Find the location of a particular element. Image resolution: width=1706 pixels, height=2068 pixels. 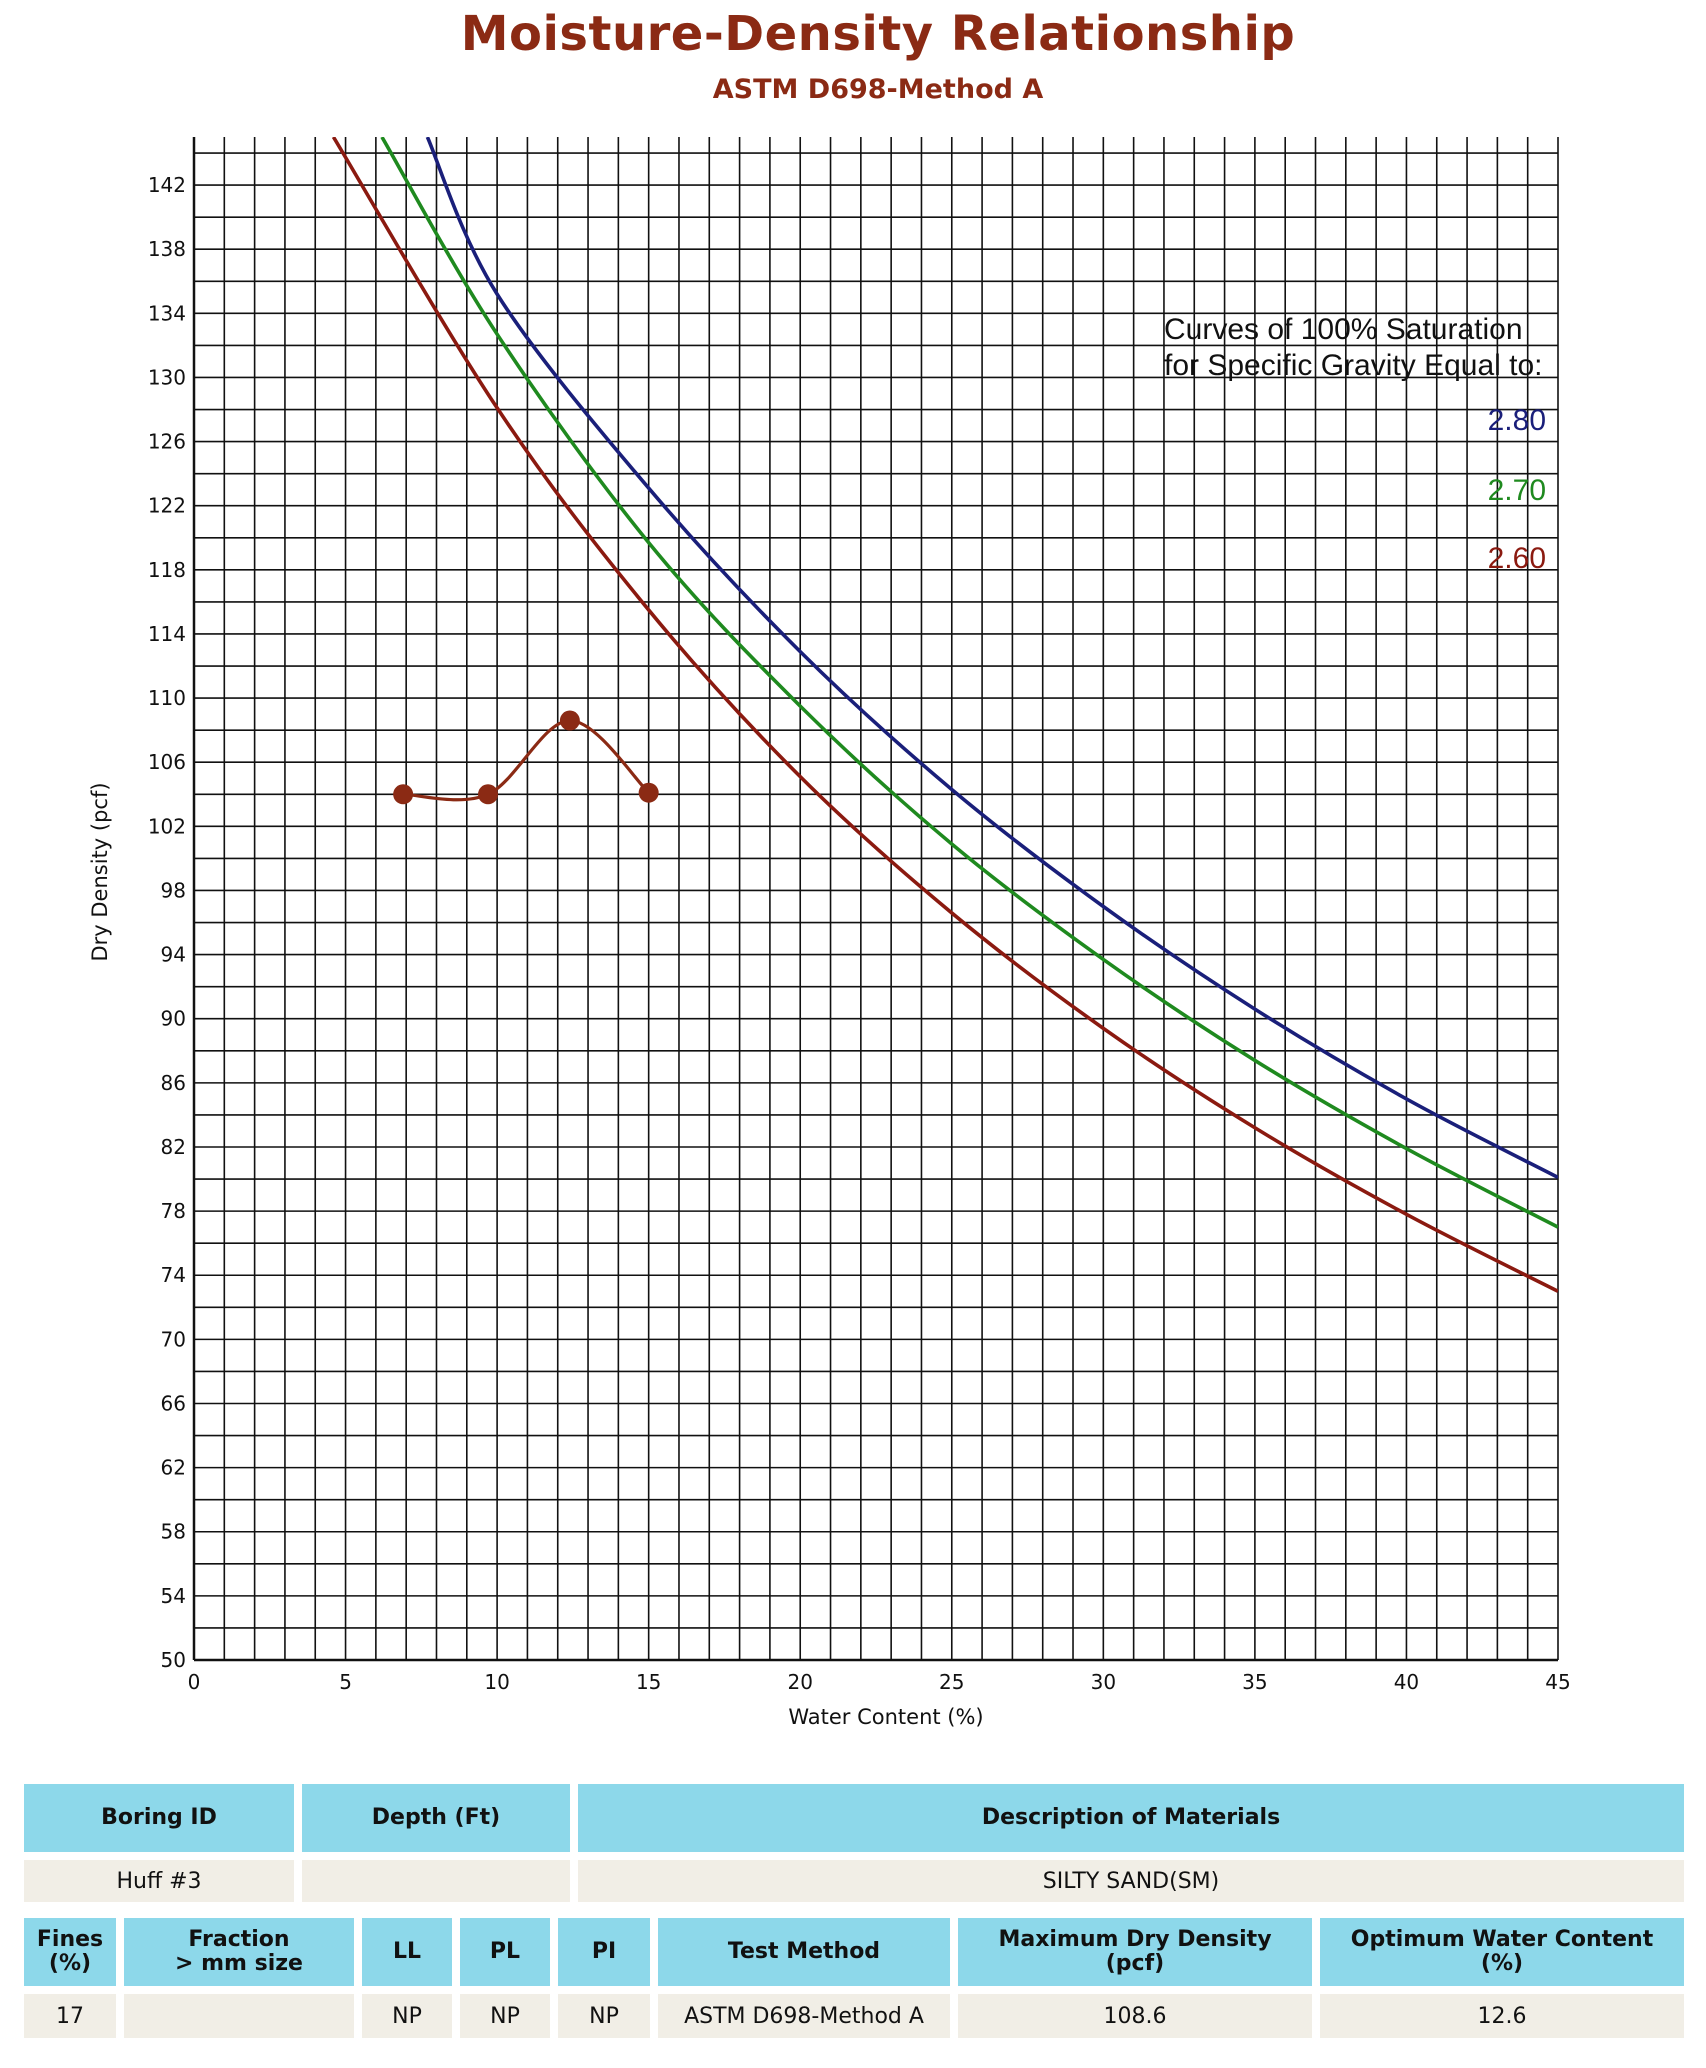

x-tick-label: 35 is located at coordinates (1254, 1682).